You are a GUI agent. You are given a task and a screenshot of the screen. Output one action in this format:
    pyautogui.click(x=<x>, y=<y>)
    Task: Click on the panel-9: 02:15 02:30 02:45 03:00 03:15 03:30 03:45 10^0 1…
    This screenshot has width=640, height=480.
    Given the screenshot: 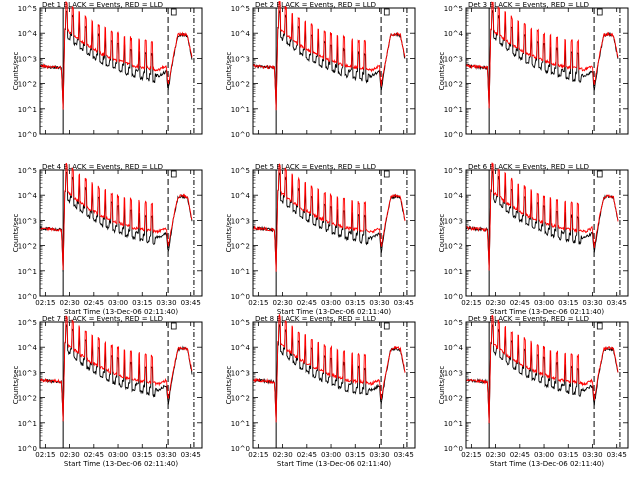 What is the action you would take?
    pyautogui.click(x=533, y=391)
    